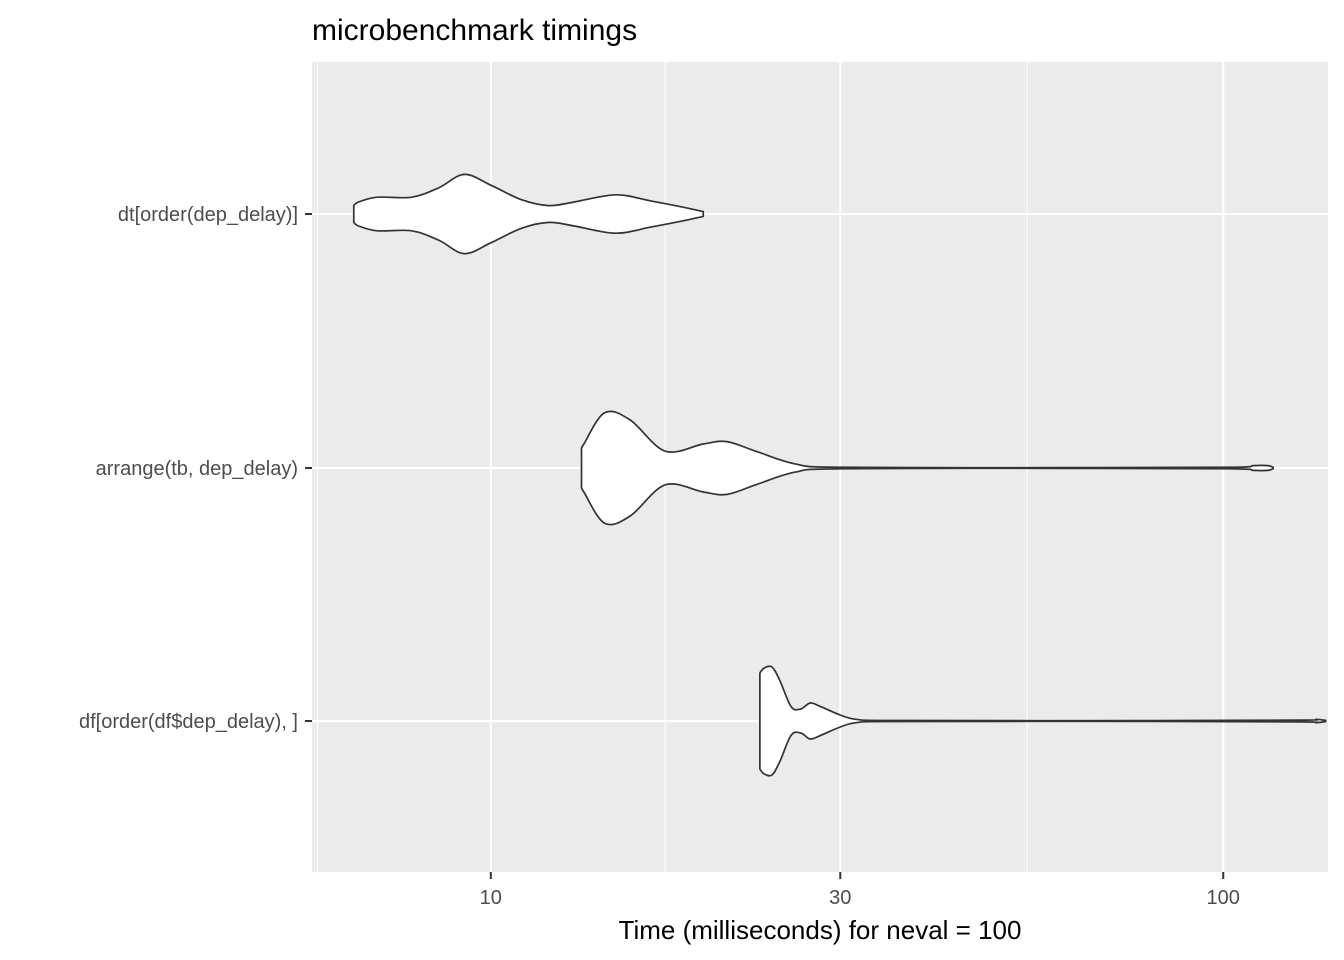 The image size is (1344, 960). What do you see at coordinates (491, 898) in the screenshot?
I see `x-tick-label: 10` at bounding box center [491, 898].